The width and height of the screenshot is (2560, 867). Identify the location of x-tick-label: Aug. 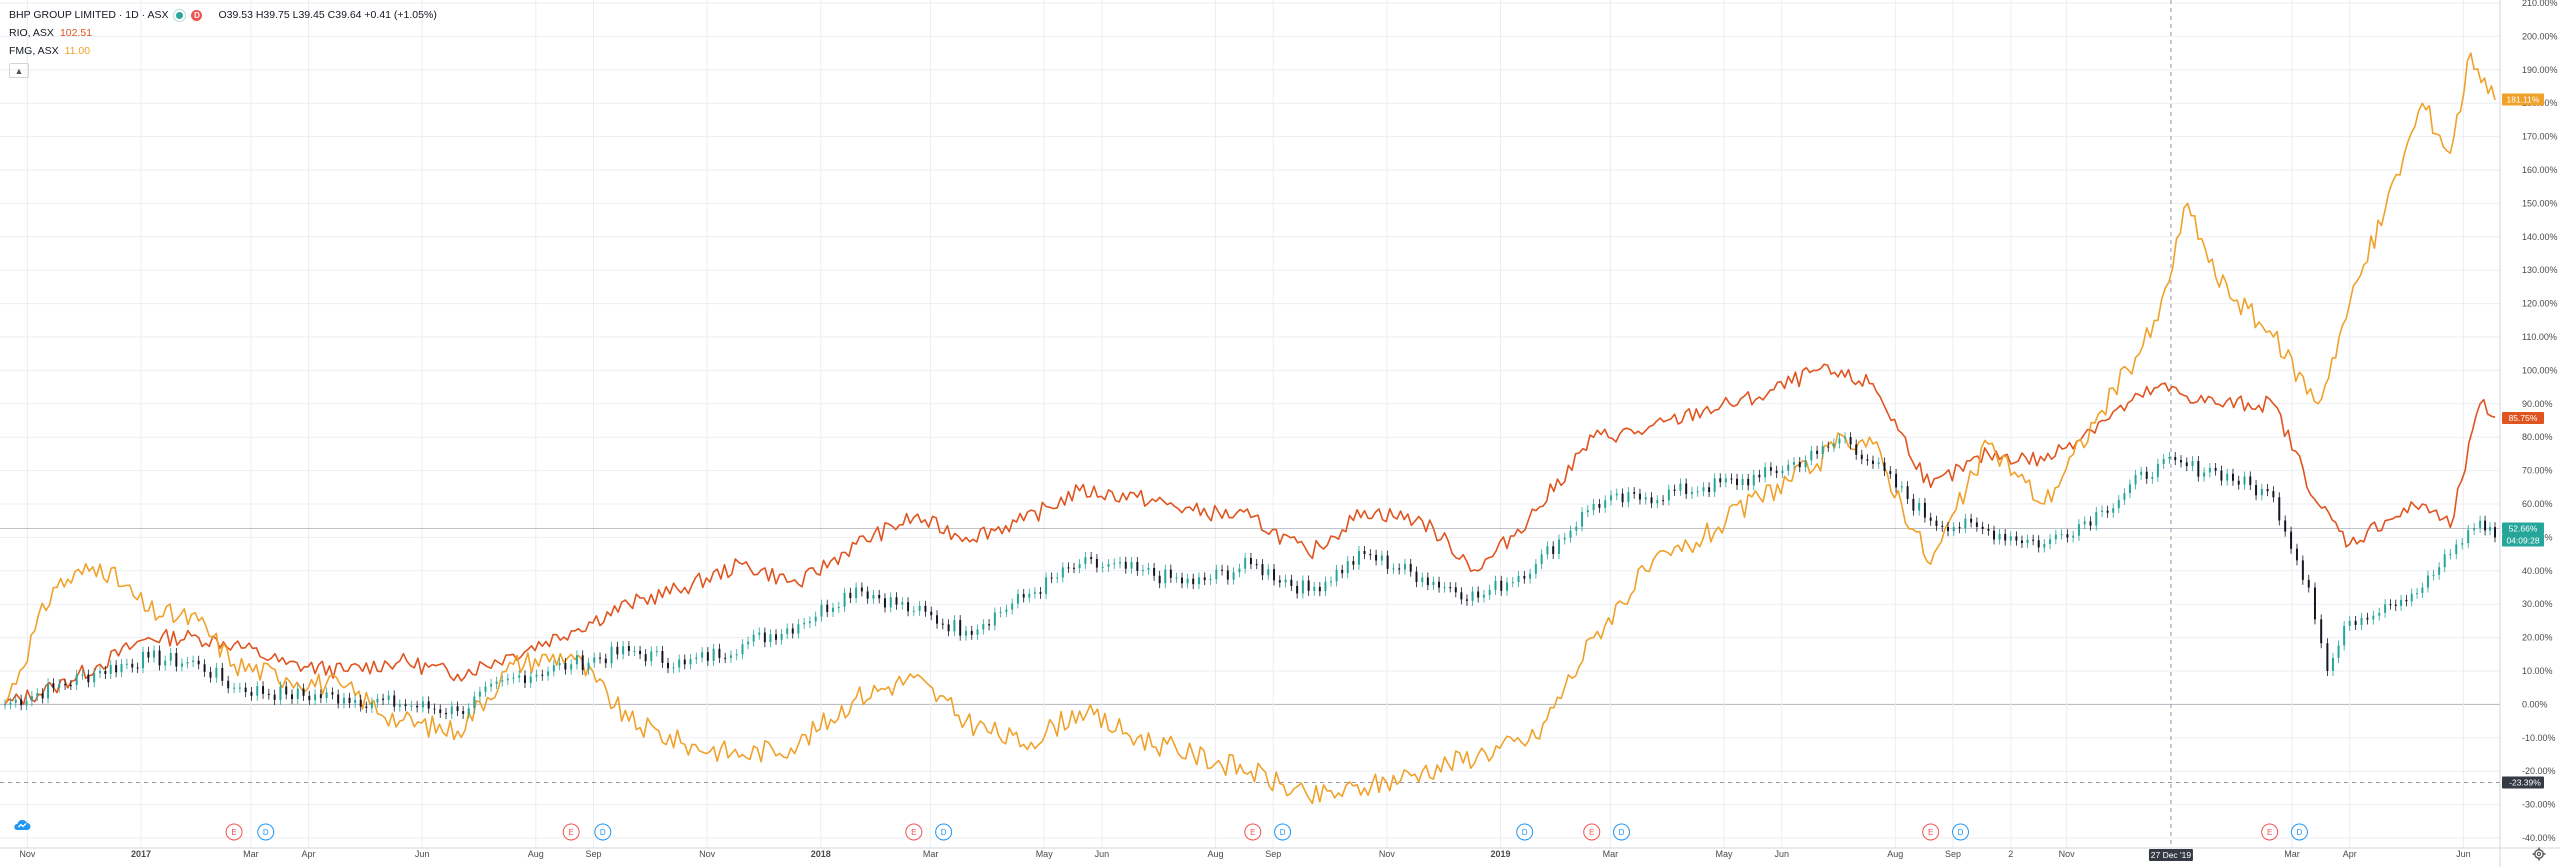
(1895, 854).